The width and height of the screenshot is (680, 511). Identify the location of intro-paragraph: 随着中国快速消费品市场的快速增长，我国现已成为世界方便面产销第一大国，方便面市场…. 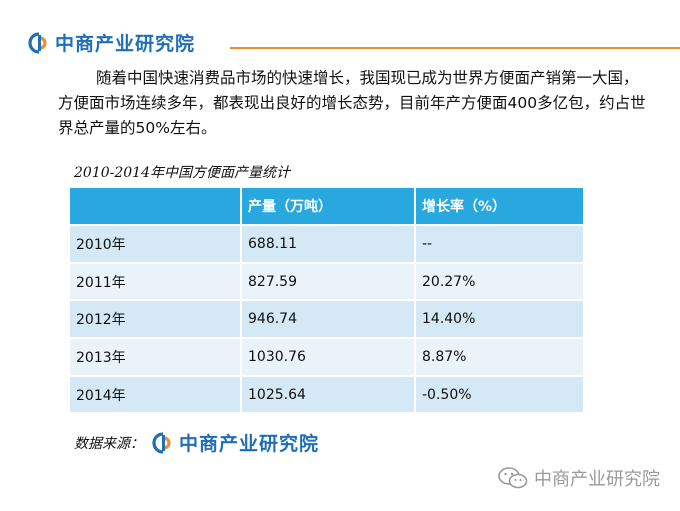
(352, 103).